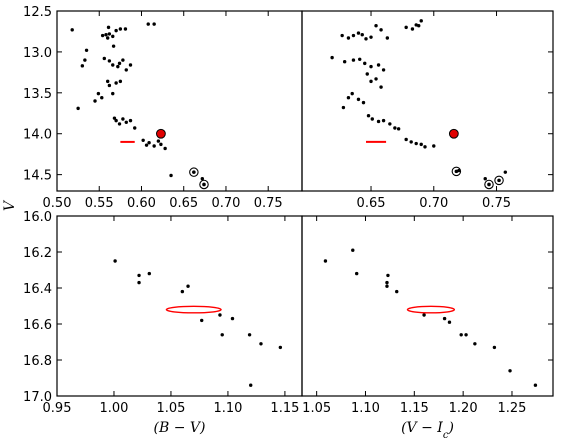  Describe the element at coordinates (114, 408) in the screenshot. I see `x-tick-label: 1.00` at that location.